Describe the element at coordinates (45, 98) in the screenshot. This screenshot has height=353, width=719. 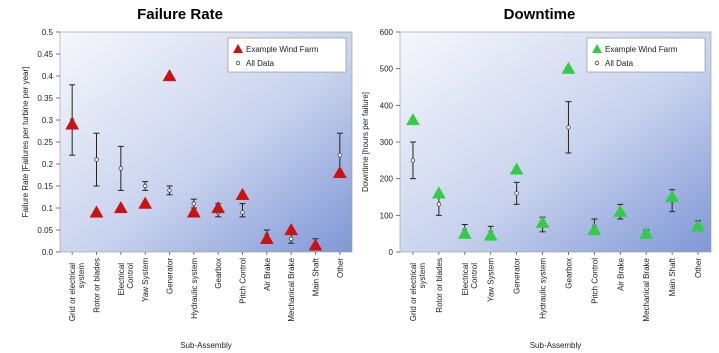
I see `y-tick-label: 0.35` at that location.